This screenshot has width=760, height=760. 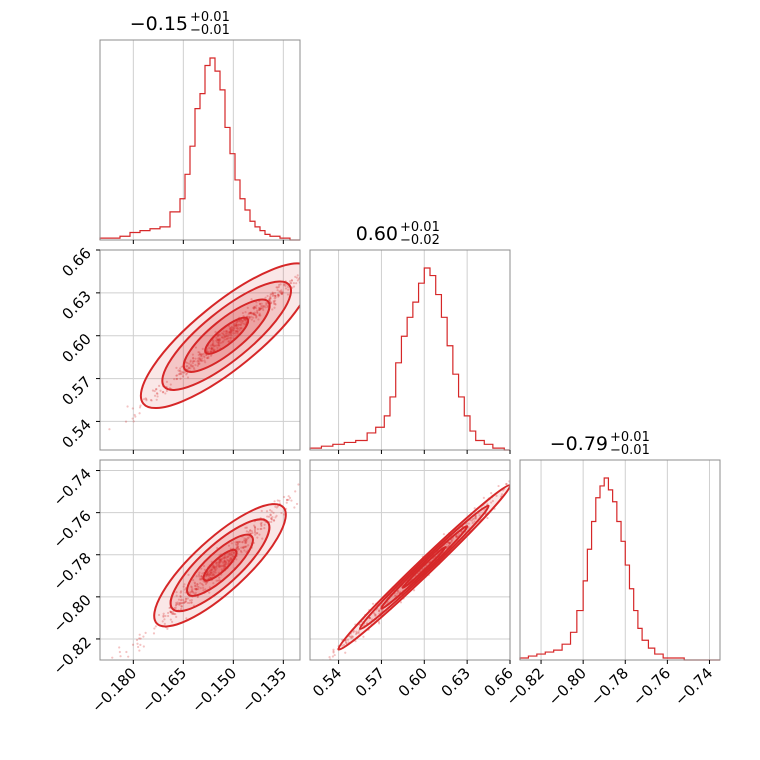 I want to click on x-tick-label: −0.150, so click(x=214, y=690).